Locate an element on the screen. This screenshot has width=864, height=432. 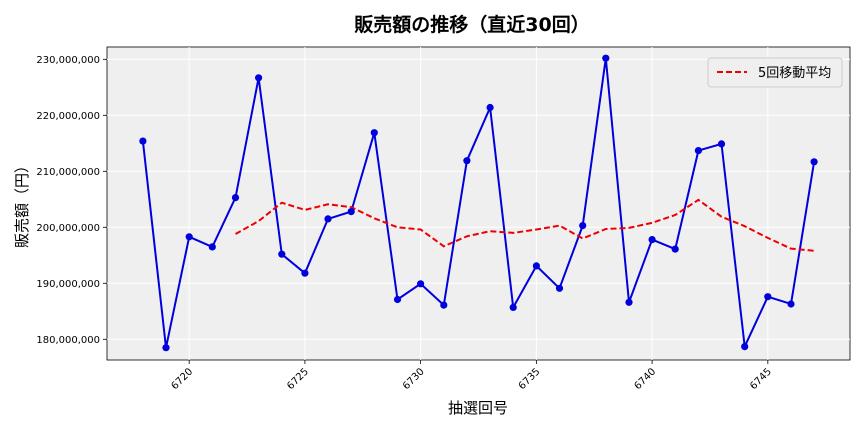
y-tick-label: 190,000,000 is located at coordinates (68, 284).